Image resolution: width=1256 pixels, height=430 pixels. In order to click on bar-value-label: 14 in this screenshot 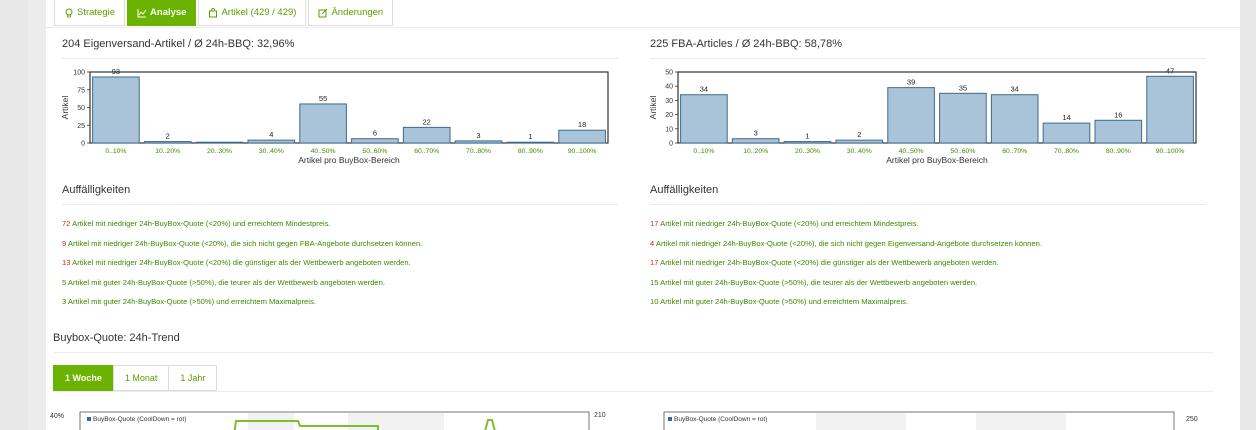, I will do `click(1066, 117)`.